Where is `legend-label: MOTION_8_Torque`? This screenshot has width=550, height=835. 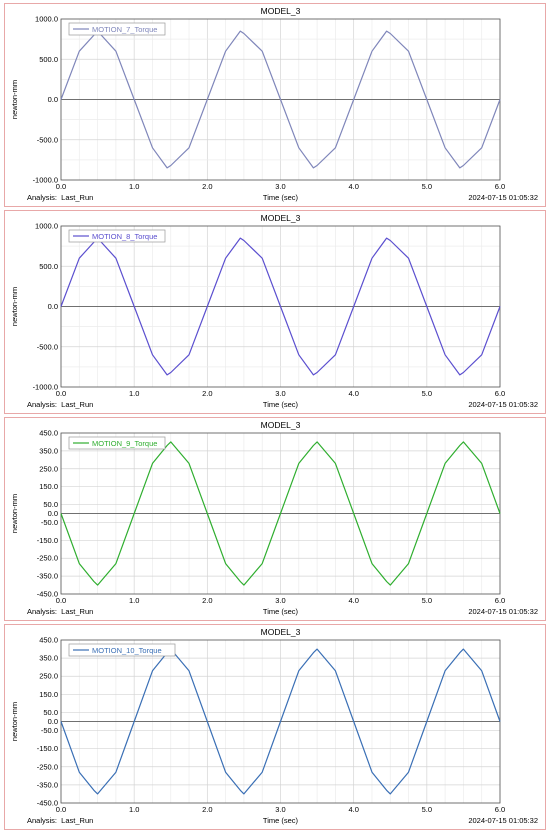
legend-label: MOTION_8_Torque is located at coordinates (124, 236).